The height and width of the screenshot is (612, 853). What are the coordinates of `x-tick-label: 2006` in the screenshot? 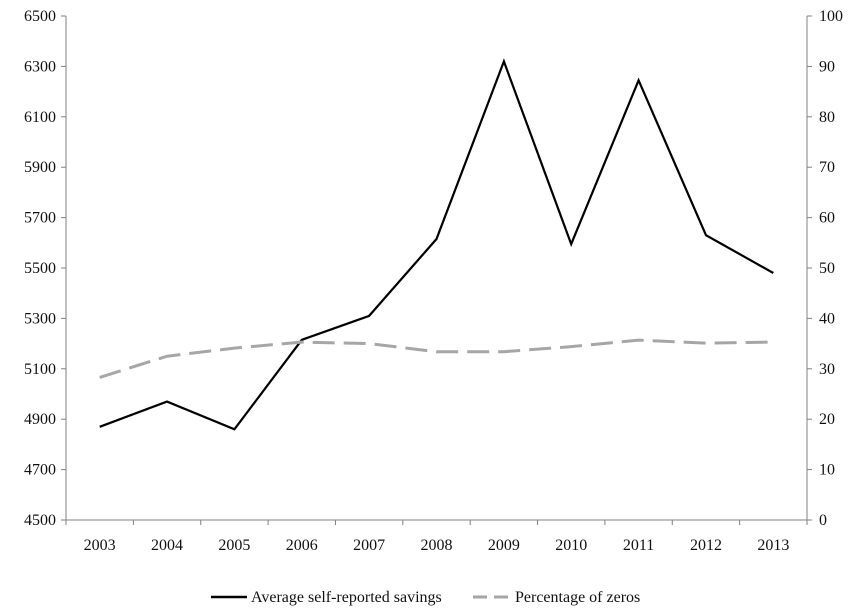 It's located at (302, 545).